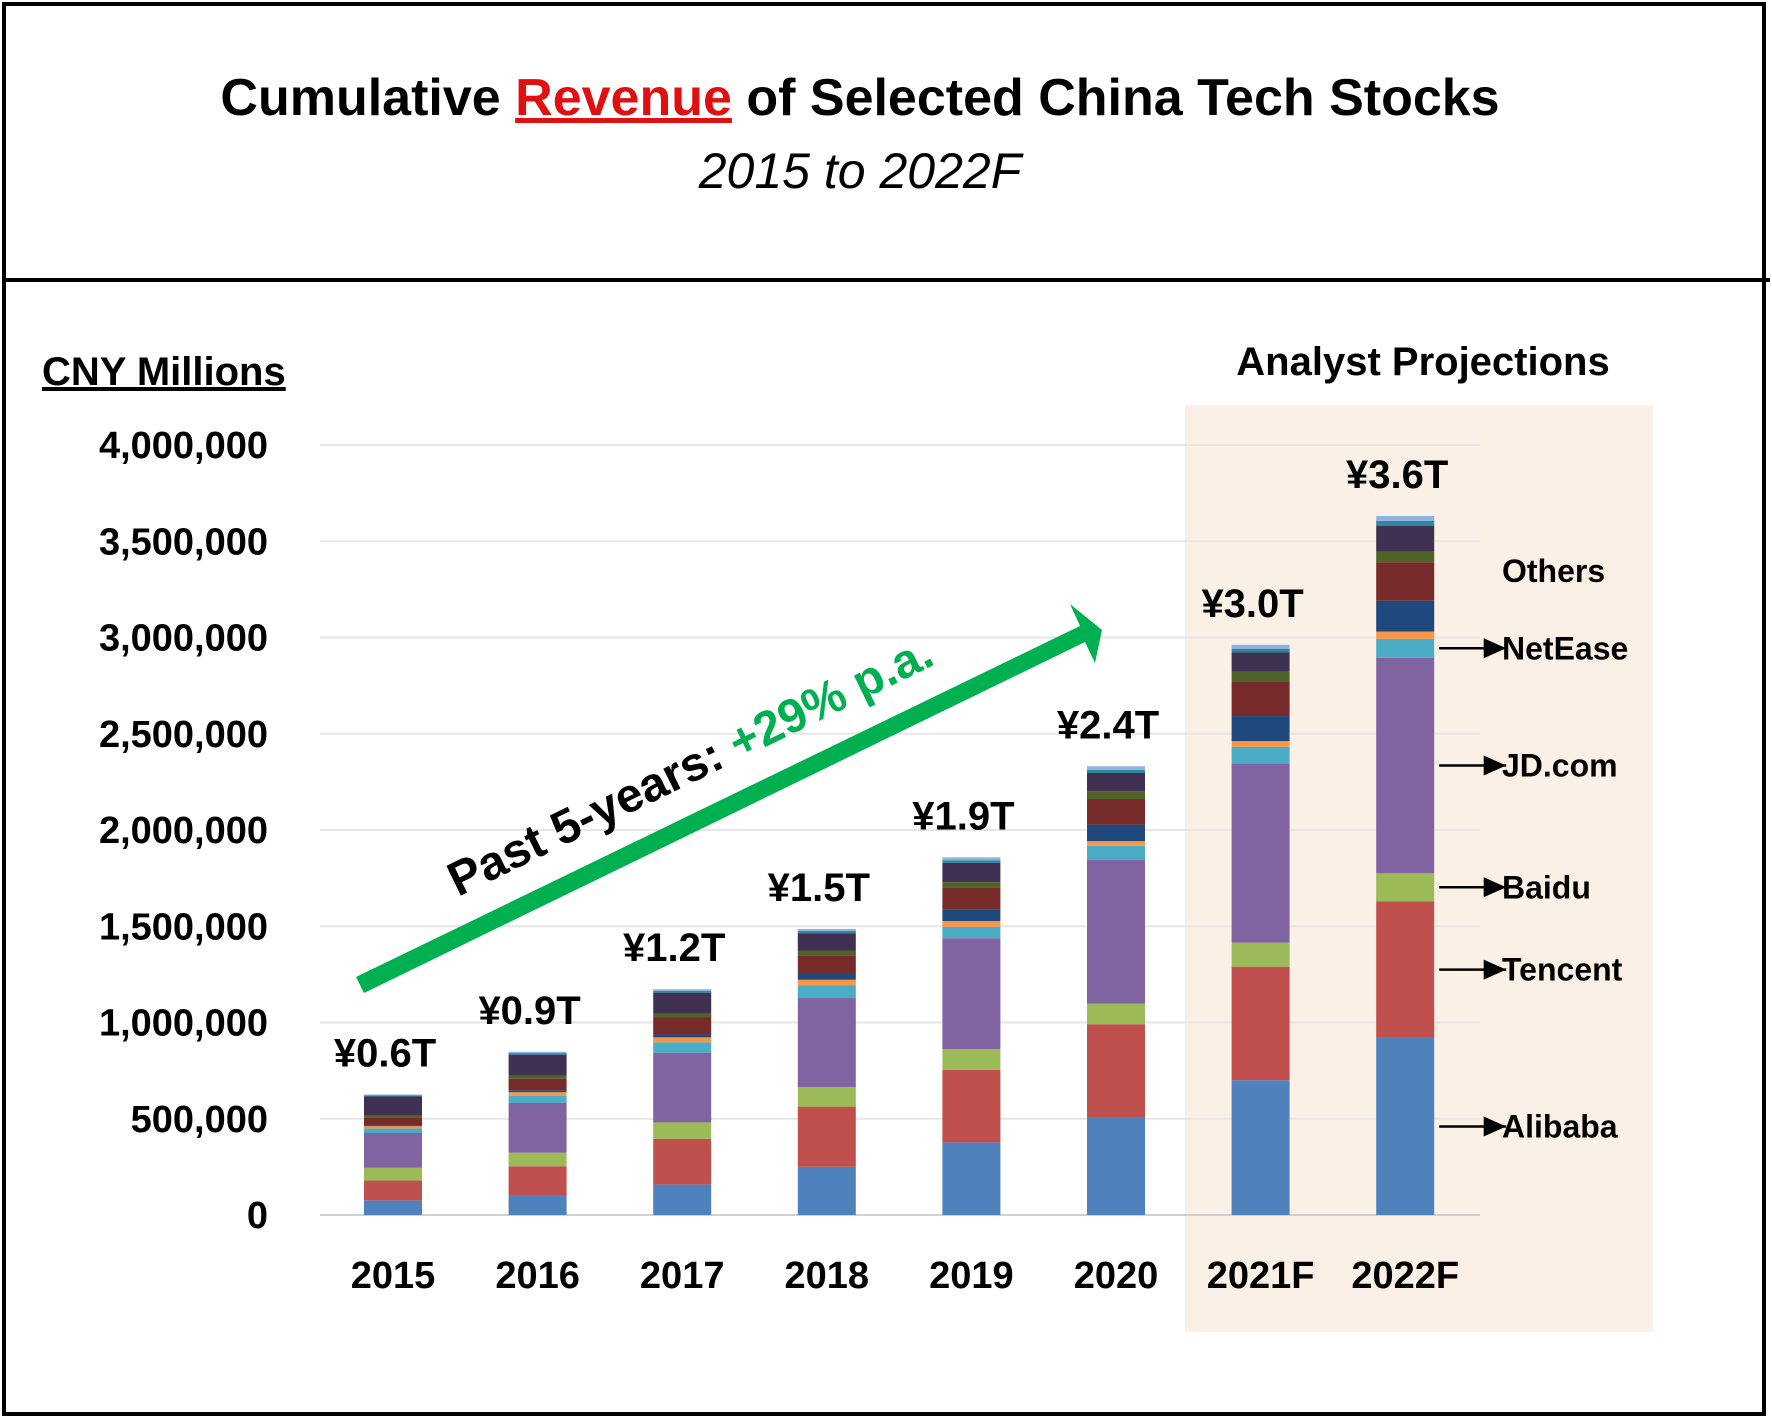 Image resolution: width=1772 pixels, height=1422 pixels. I want to click on total-label: ¥1.9T, so click(963, 816).